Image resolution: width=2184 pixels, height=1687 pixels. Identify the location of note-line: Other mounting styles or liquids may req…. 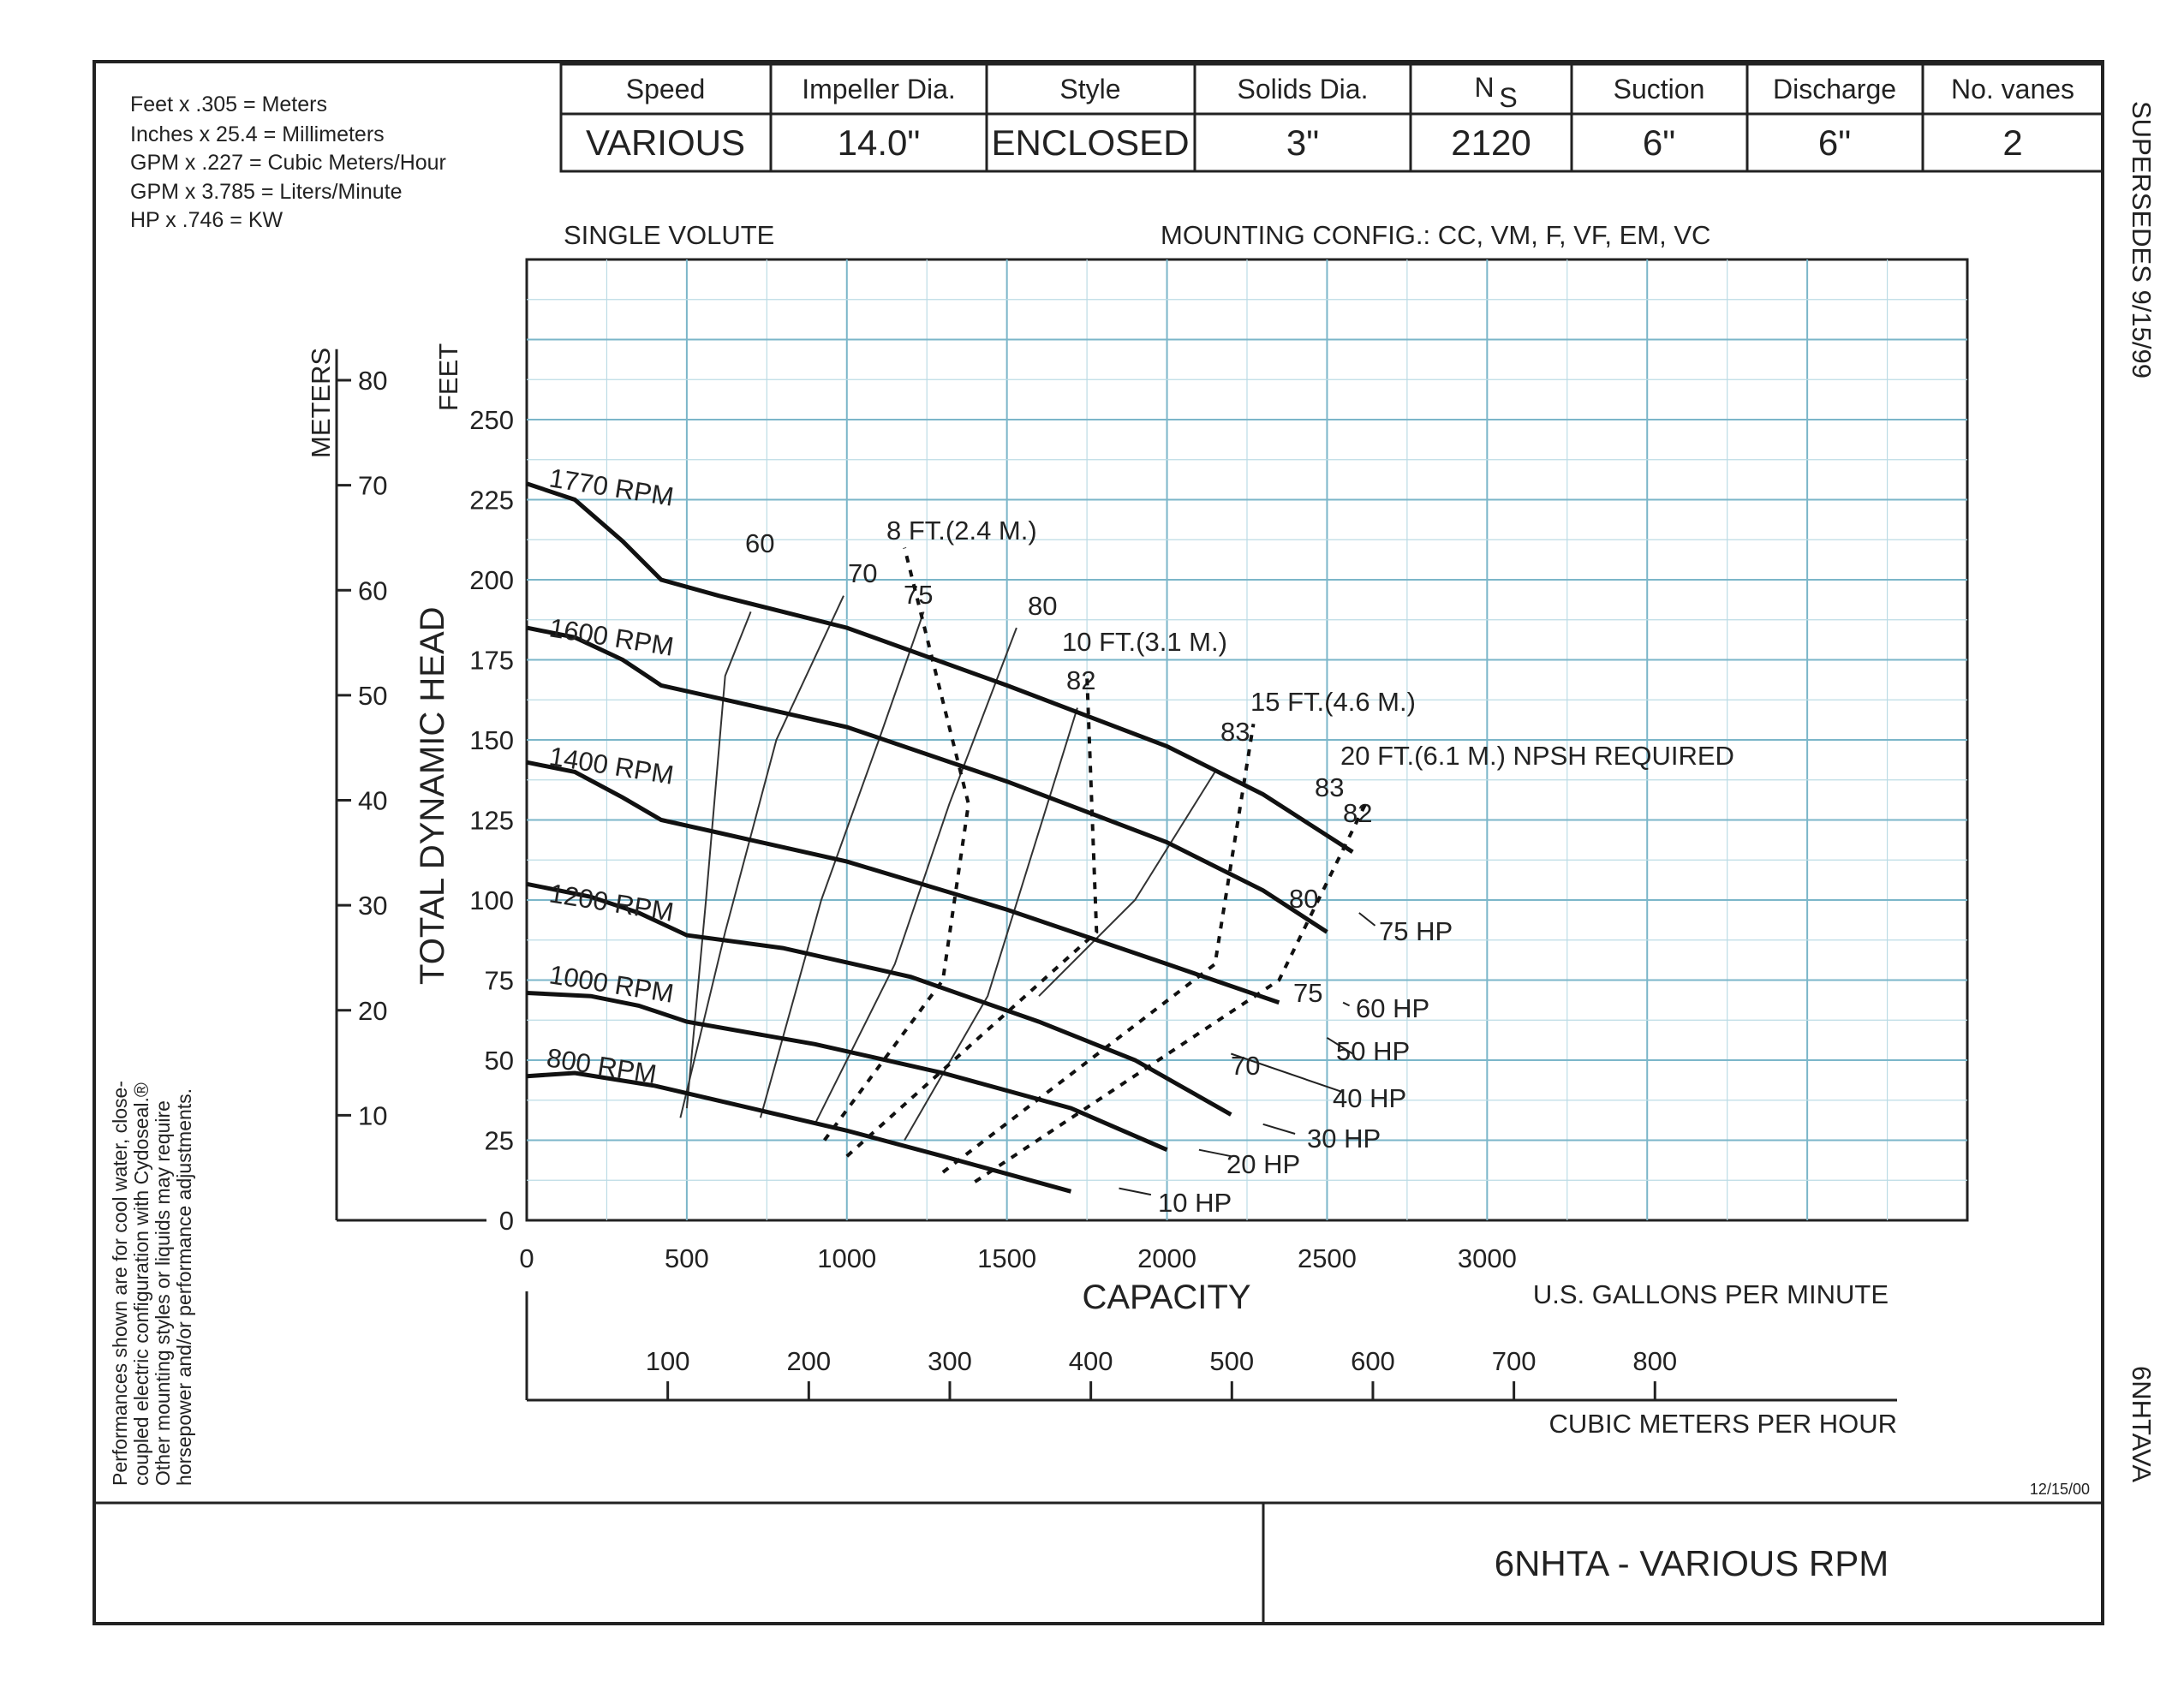
(163, 1293).